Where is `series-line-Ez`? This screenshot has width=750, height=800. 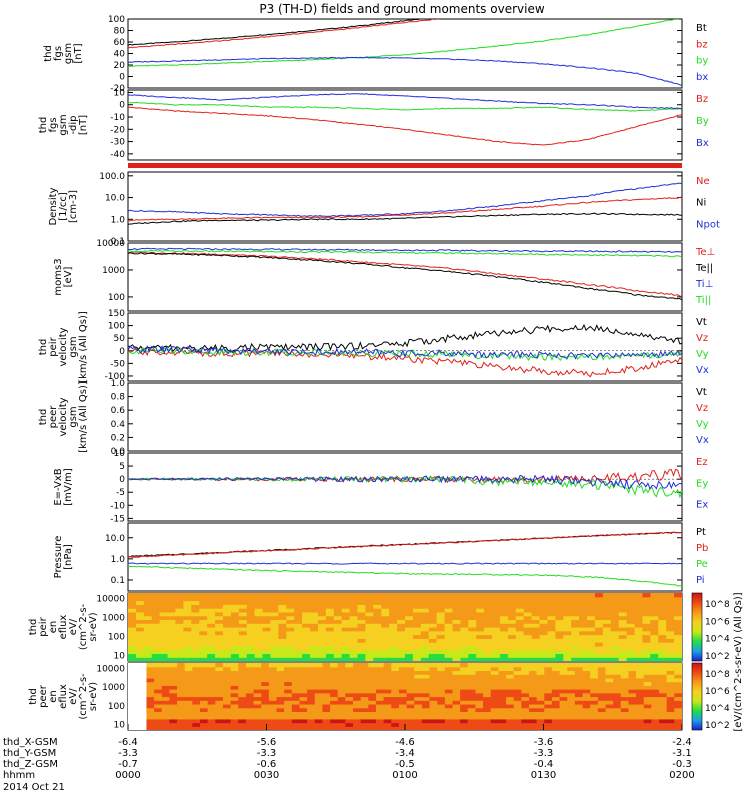 series-line-Ez is located at coordinates (405, 476).